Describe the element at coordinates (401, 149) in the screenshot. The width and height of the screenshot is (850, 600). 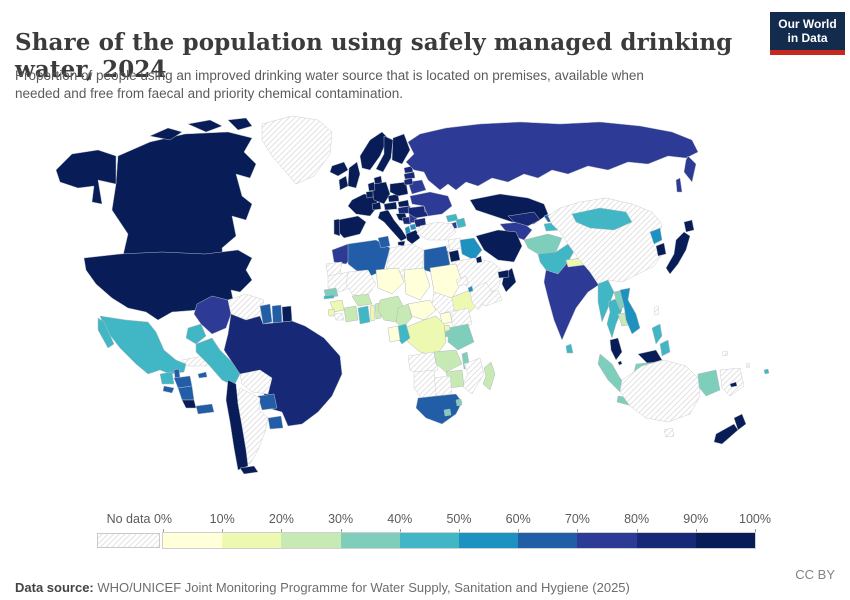
I see `country-finland: Finland: 90-100%` at that location.